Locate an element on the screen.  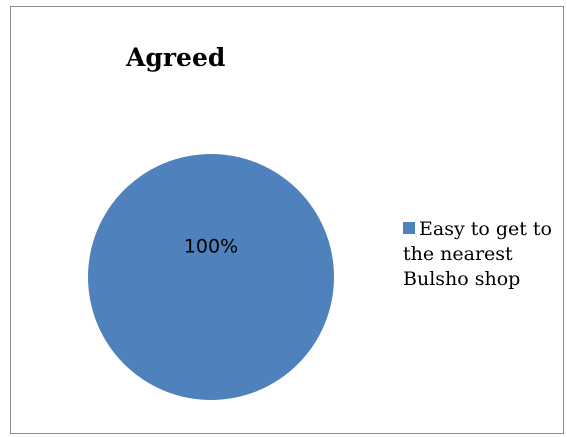
legend: Easy to get to the nearest Bulsho shop is located at coordinates (485, 254).